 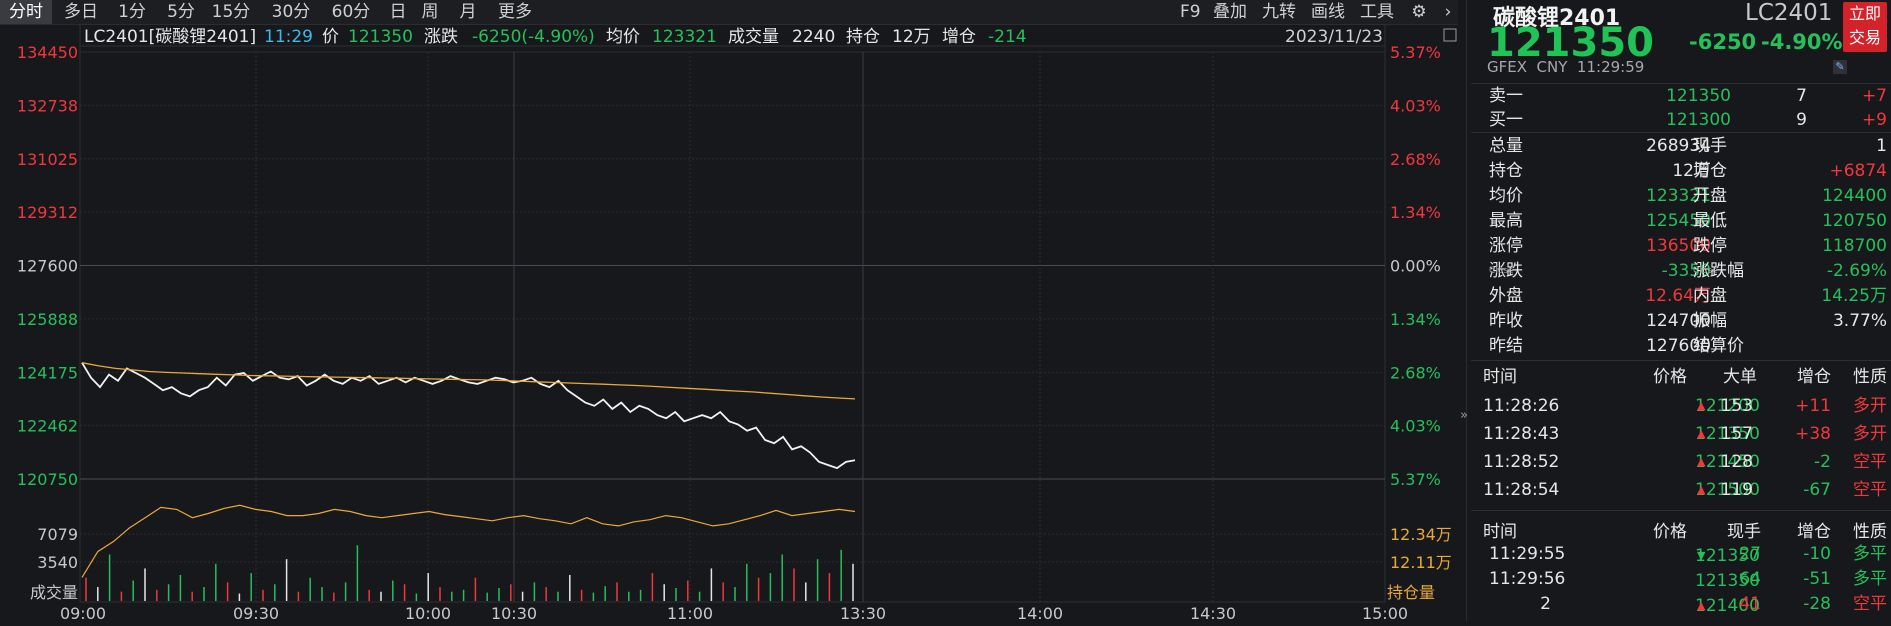 I want to click on orderbook-qty: 7, so click(x=1801, y=96).